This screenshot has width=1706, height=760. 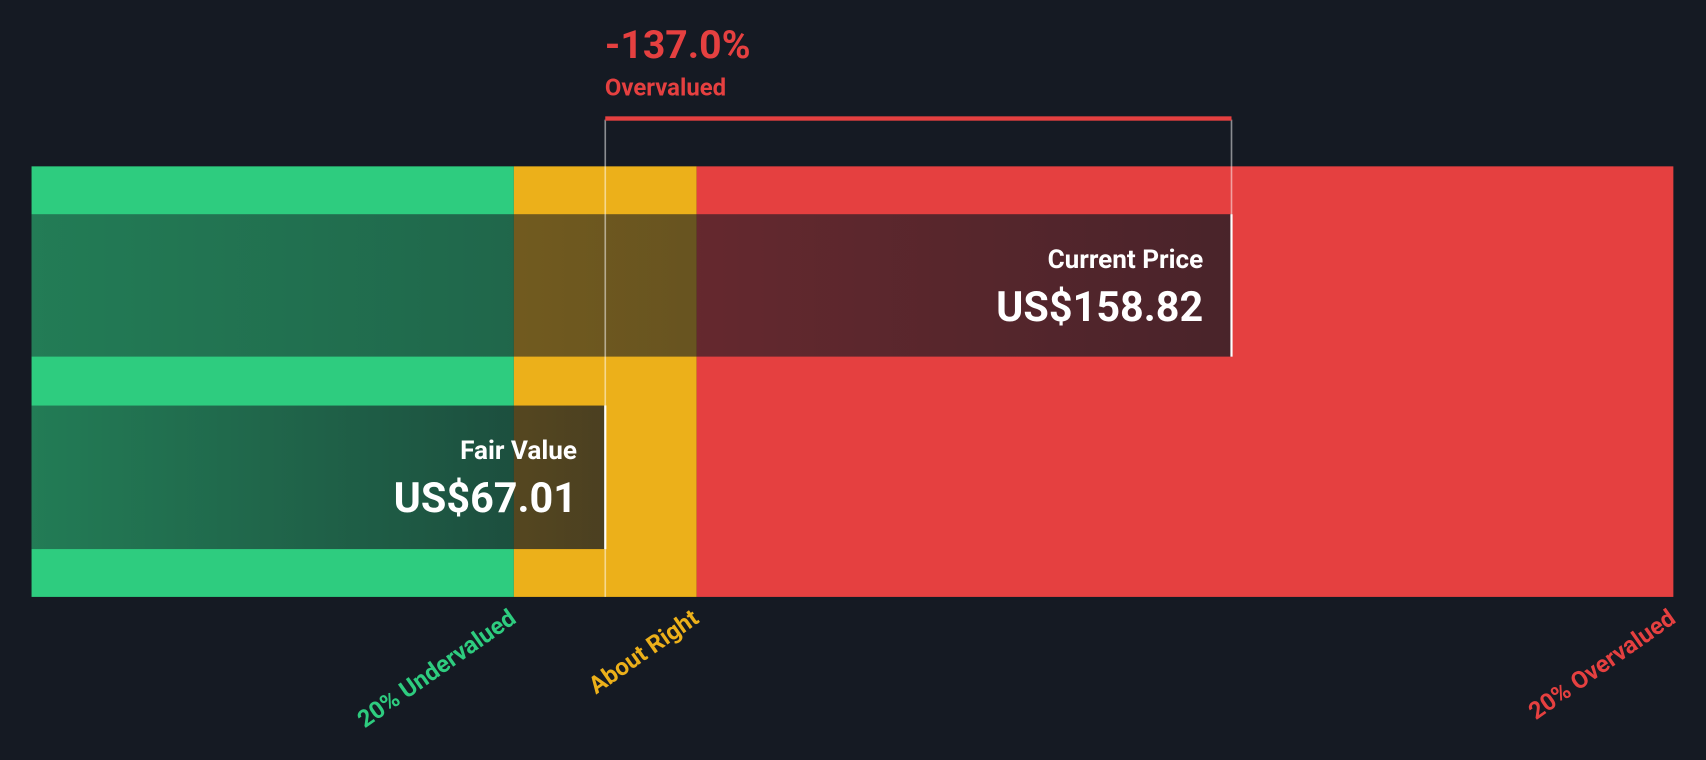 What do you see at coordinates (1126, 260) in the screenshot?
I see `bar-category: Current Price` at bounding box center [1126, 260].